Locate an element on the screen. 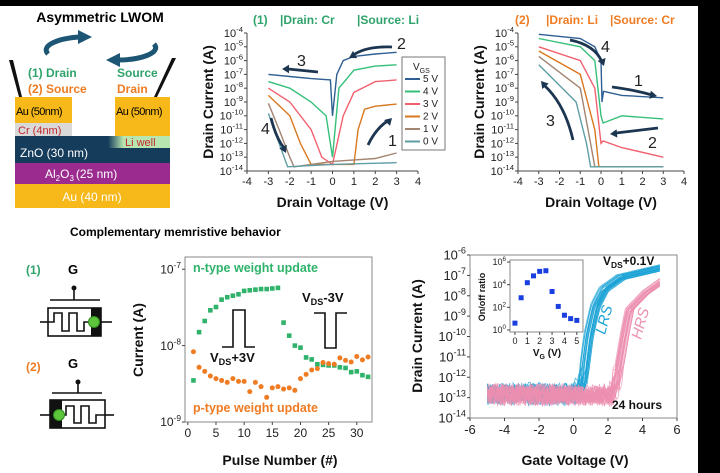 This screenshot has height=473, width=720. x-axis-label: Drain Voltage (V) is located at coordinates (333, 202).